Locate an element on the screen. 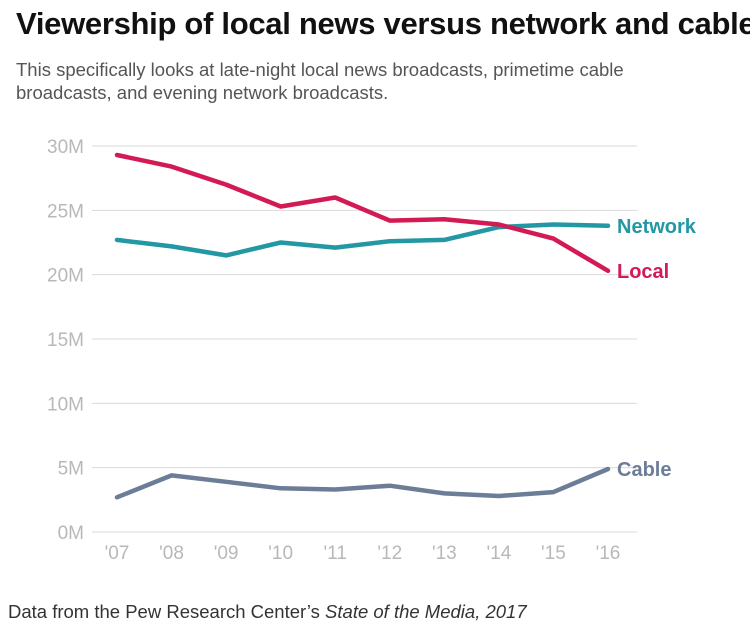  x-tick-label: '08 is located at coordinates (171, 553).